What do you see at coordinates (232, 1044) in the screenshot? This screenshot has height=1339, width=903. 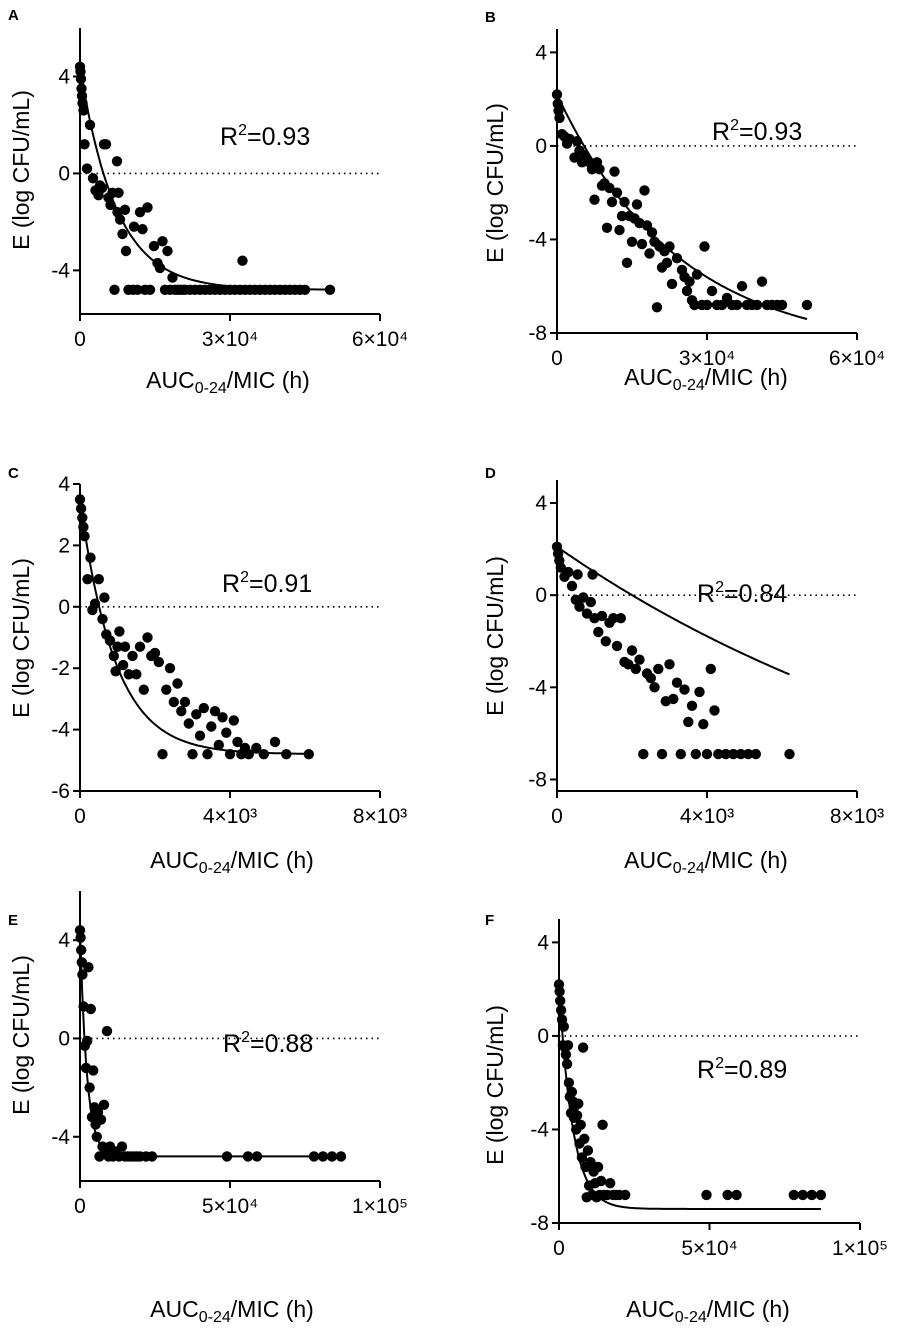 I see `r-squared-base: R` at bounding box center [232, 1044].